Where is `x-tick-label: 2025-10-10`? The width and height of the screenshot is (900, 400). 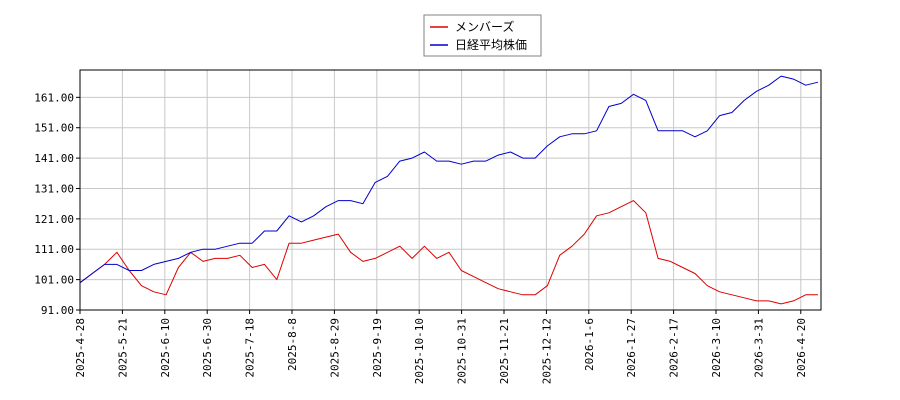
x-tick-label: 2025-10-10 is located at coordinates (419, 351).